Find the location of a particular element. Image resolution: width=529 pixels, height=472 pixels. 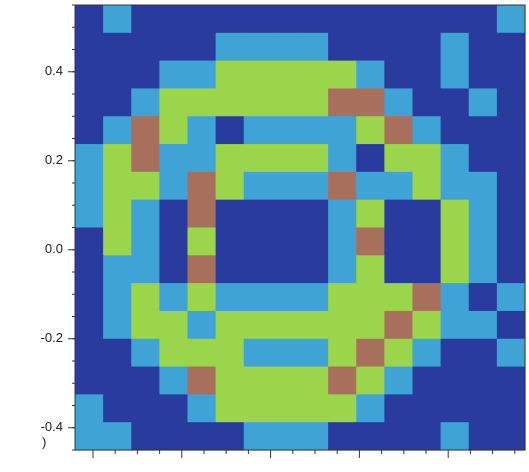

y-tick-label: -0.2 is located at coordinates (52, 337).